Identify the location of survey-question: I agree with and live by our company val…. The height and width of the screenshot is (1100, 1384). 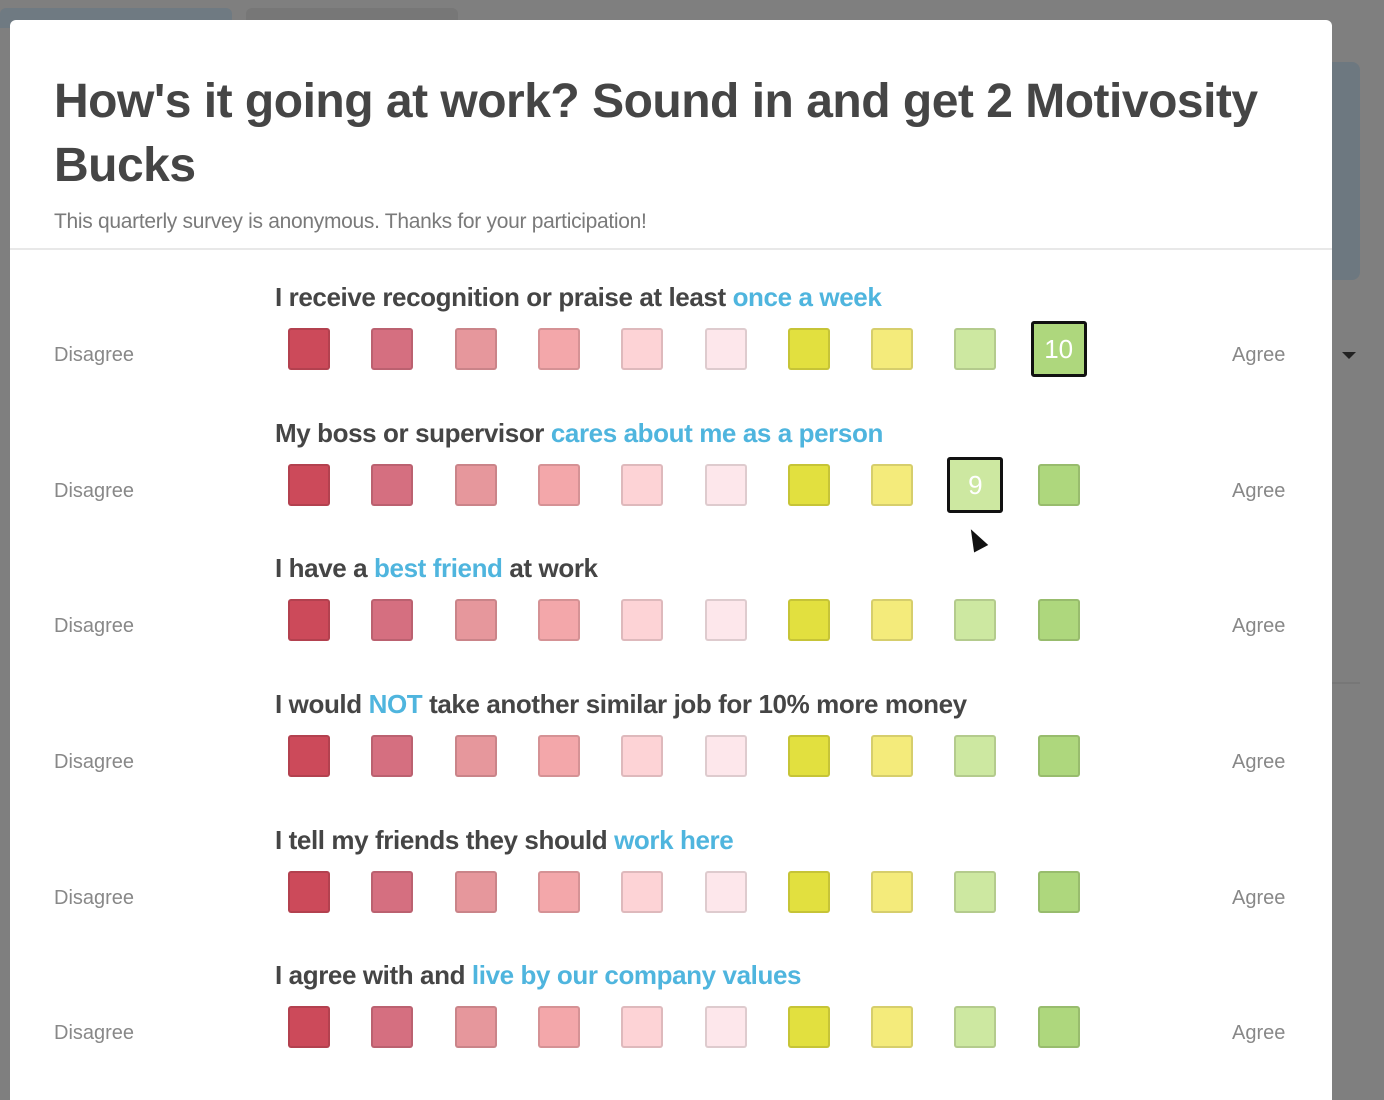
(671, 1029).